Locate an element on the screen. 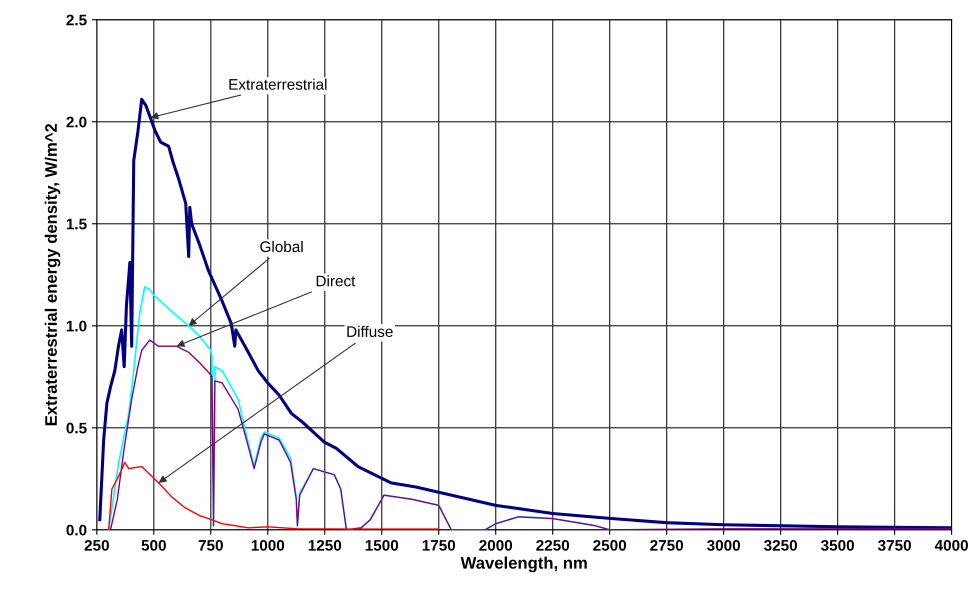  x-tick-label: 2500 is located at coordinates (609, 545).